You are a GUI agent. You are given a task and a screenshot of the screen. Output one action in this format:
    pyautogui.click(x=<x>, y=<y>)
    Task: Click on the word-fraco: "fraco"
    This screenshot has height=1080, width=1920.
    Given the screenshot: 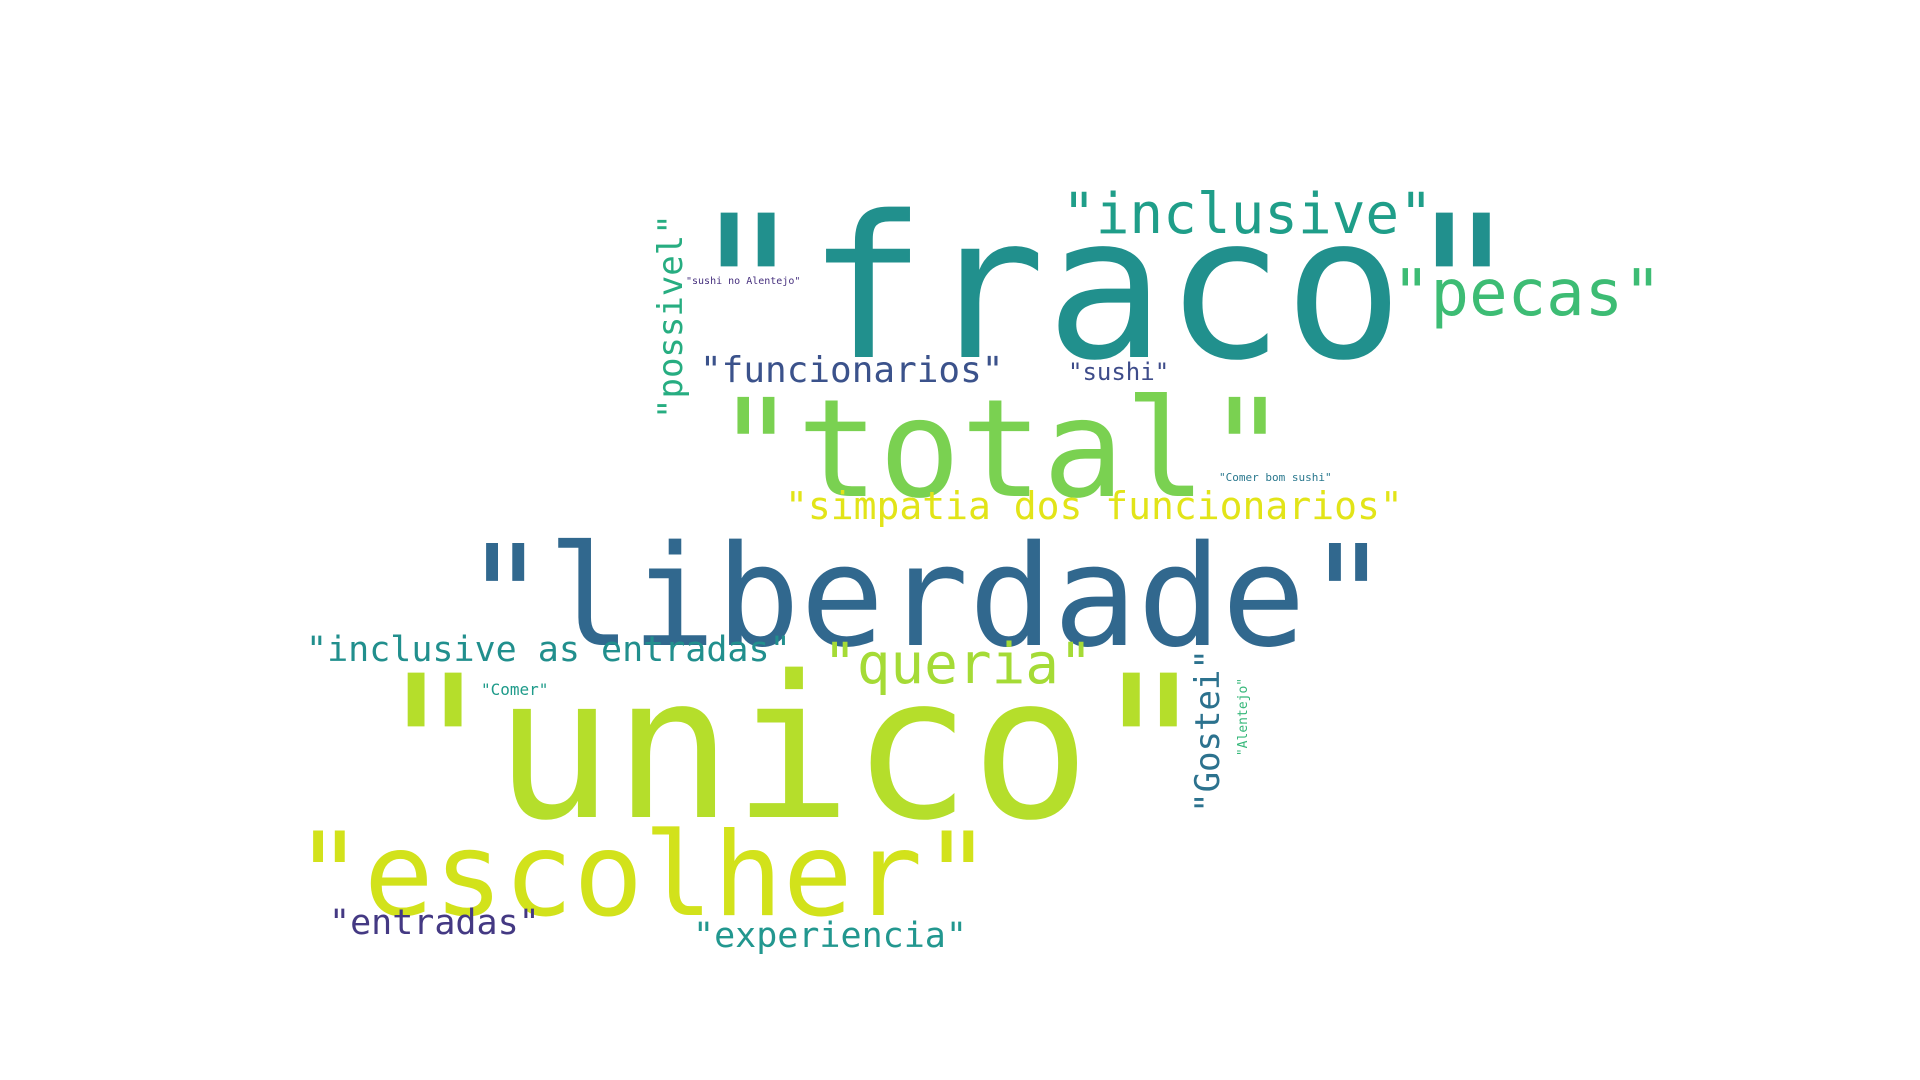 What is the action you would take?
    pyautogui.click(x=1105, y=288)
    